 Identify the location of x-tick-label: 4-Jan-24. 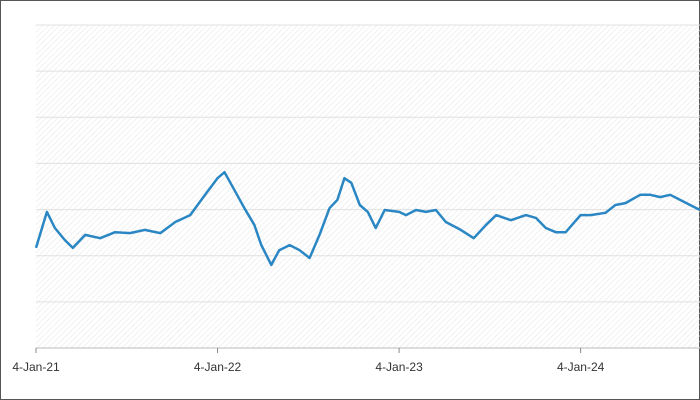
(581, 367).